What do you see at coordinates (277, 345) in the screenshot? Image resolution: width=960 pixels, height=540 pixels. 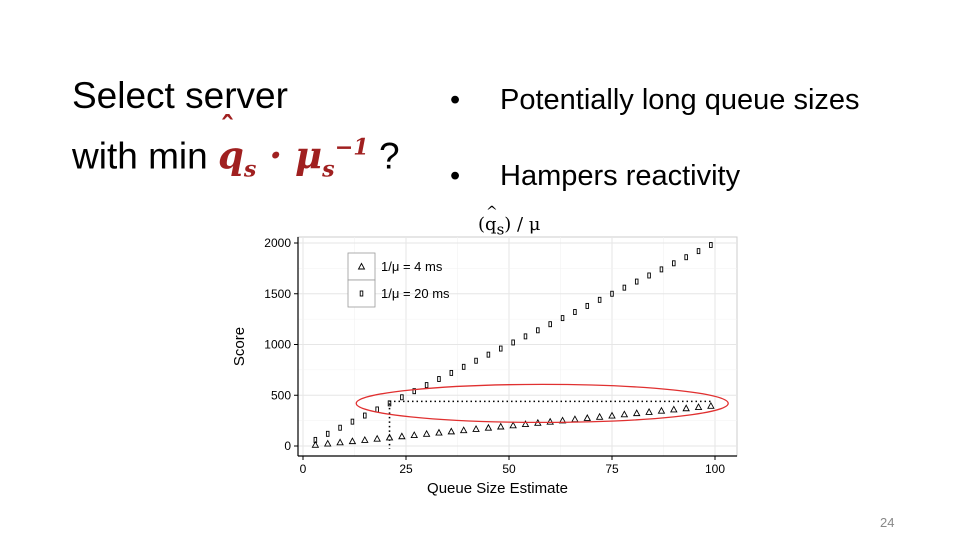 I see `y-tick-label: 1000` at bounding box center [277, 345].